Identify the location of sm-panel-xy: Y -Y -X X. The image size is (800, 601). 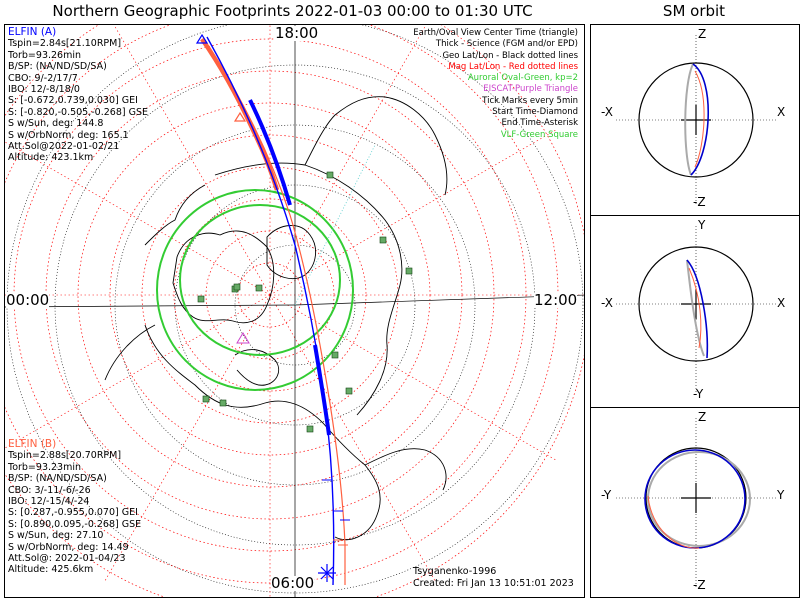
(695, 311).